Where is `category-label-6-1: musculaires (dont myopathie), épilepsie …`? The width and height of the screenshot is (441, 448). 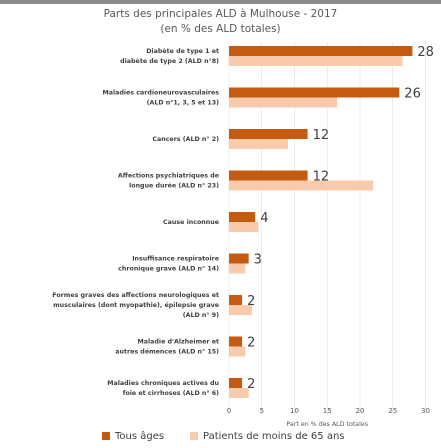 category-label-6-1: musculaires (dont myopathie), épilepsie … is located at coordinates (136, 305).